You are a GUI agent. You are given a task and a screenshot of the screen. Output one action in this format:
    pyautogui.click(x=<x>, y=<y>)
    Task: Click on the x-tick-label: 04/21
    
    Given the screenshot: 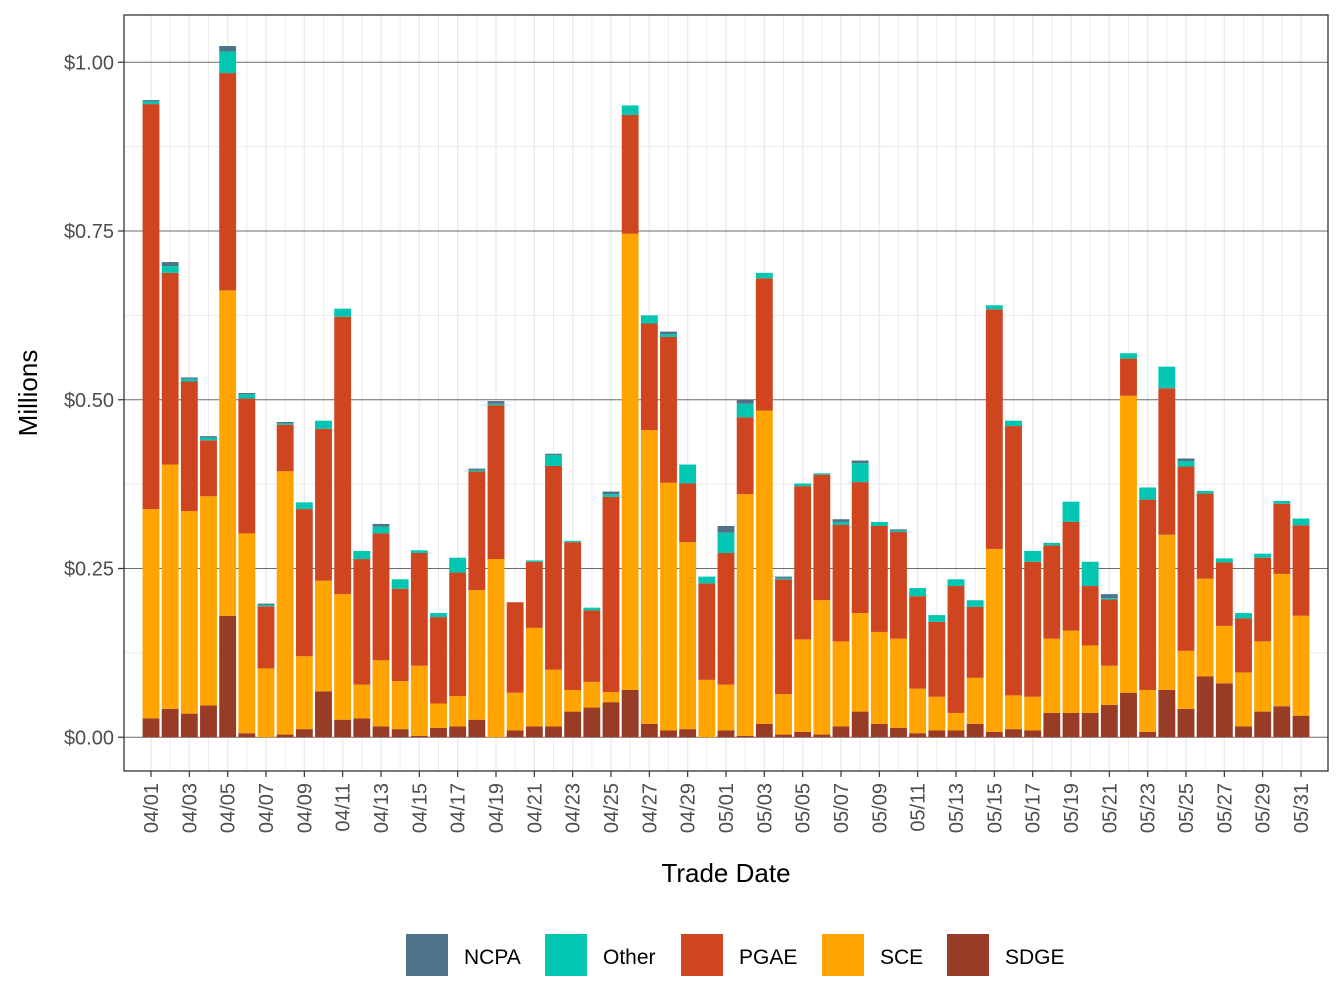 What is the action you would take?
    pyautogui.click(x=535, y=808)
    